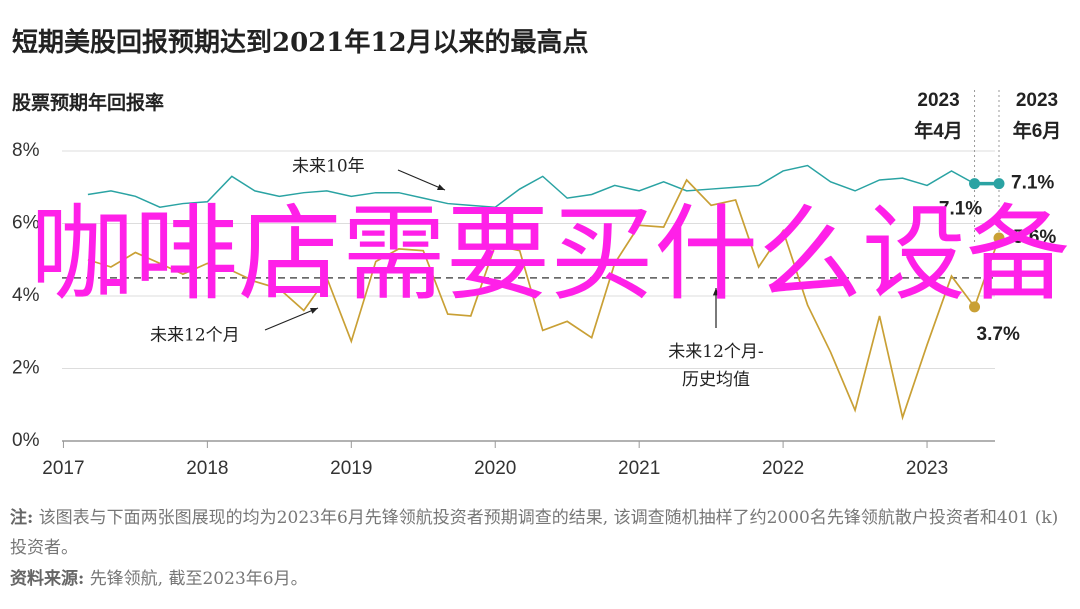 The width and height of the screenshot is (1080, 609). I want to click on series-line, so click(543, 186).